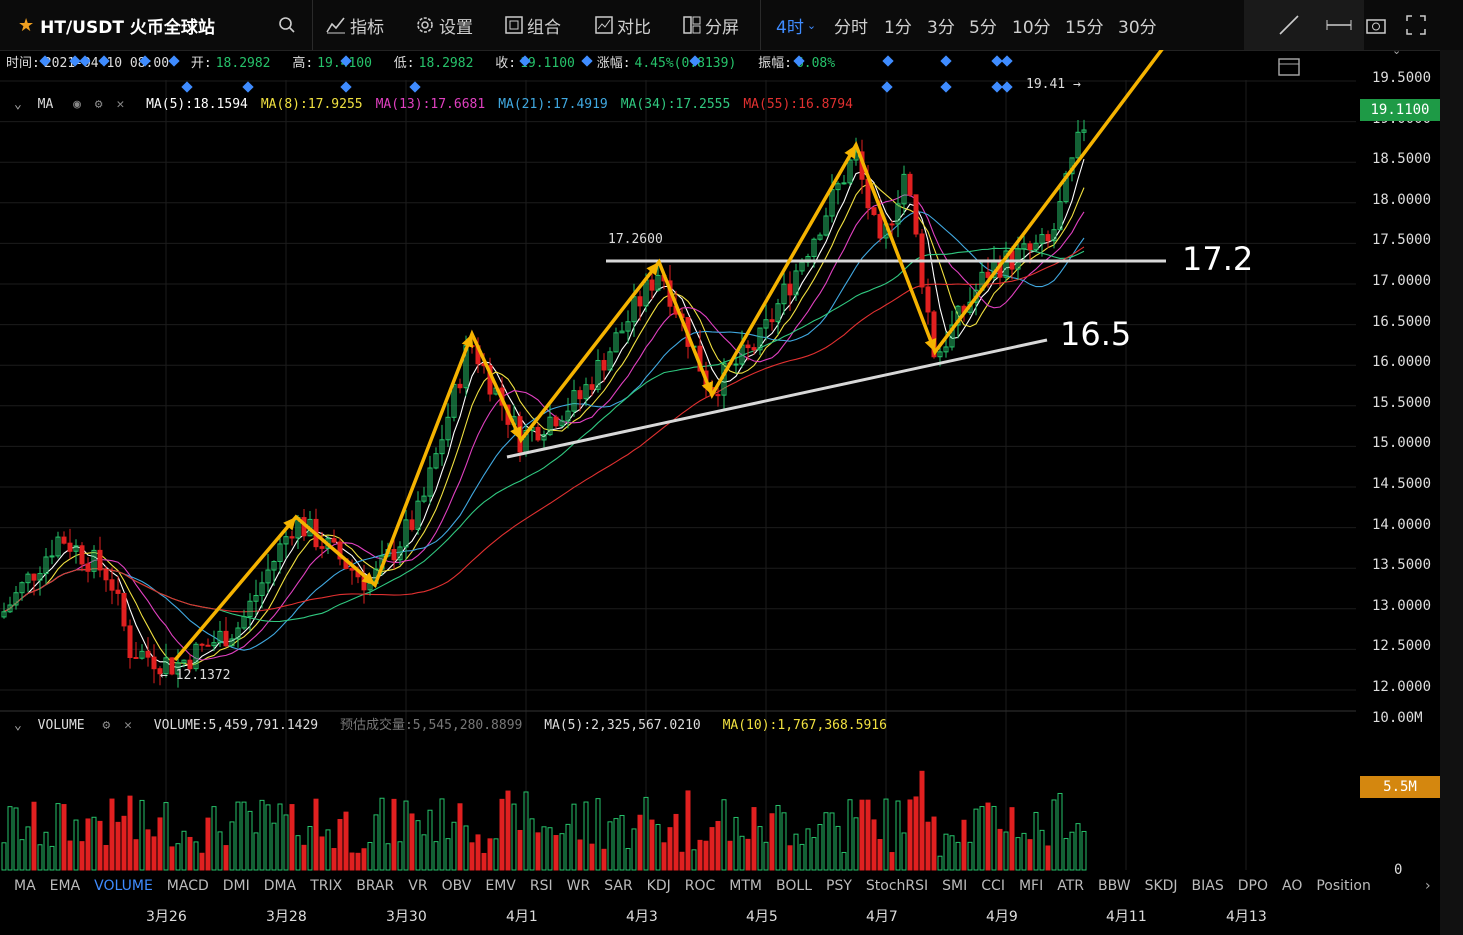 This screenshot has width=1463, height=935. What do you see at coordinates (642, 917) in the screenshot?
I see `time-tick: 4月3` at bounding box center [642, 917].